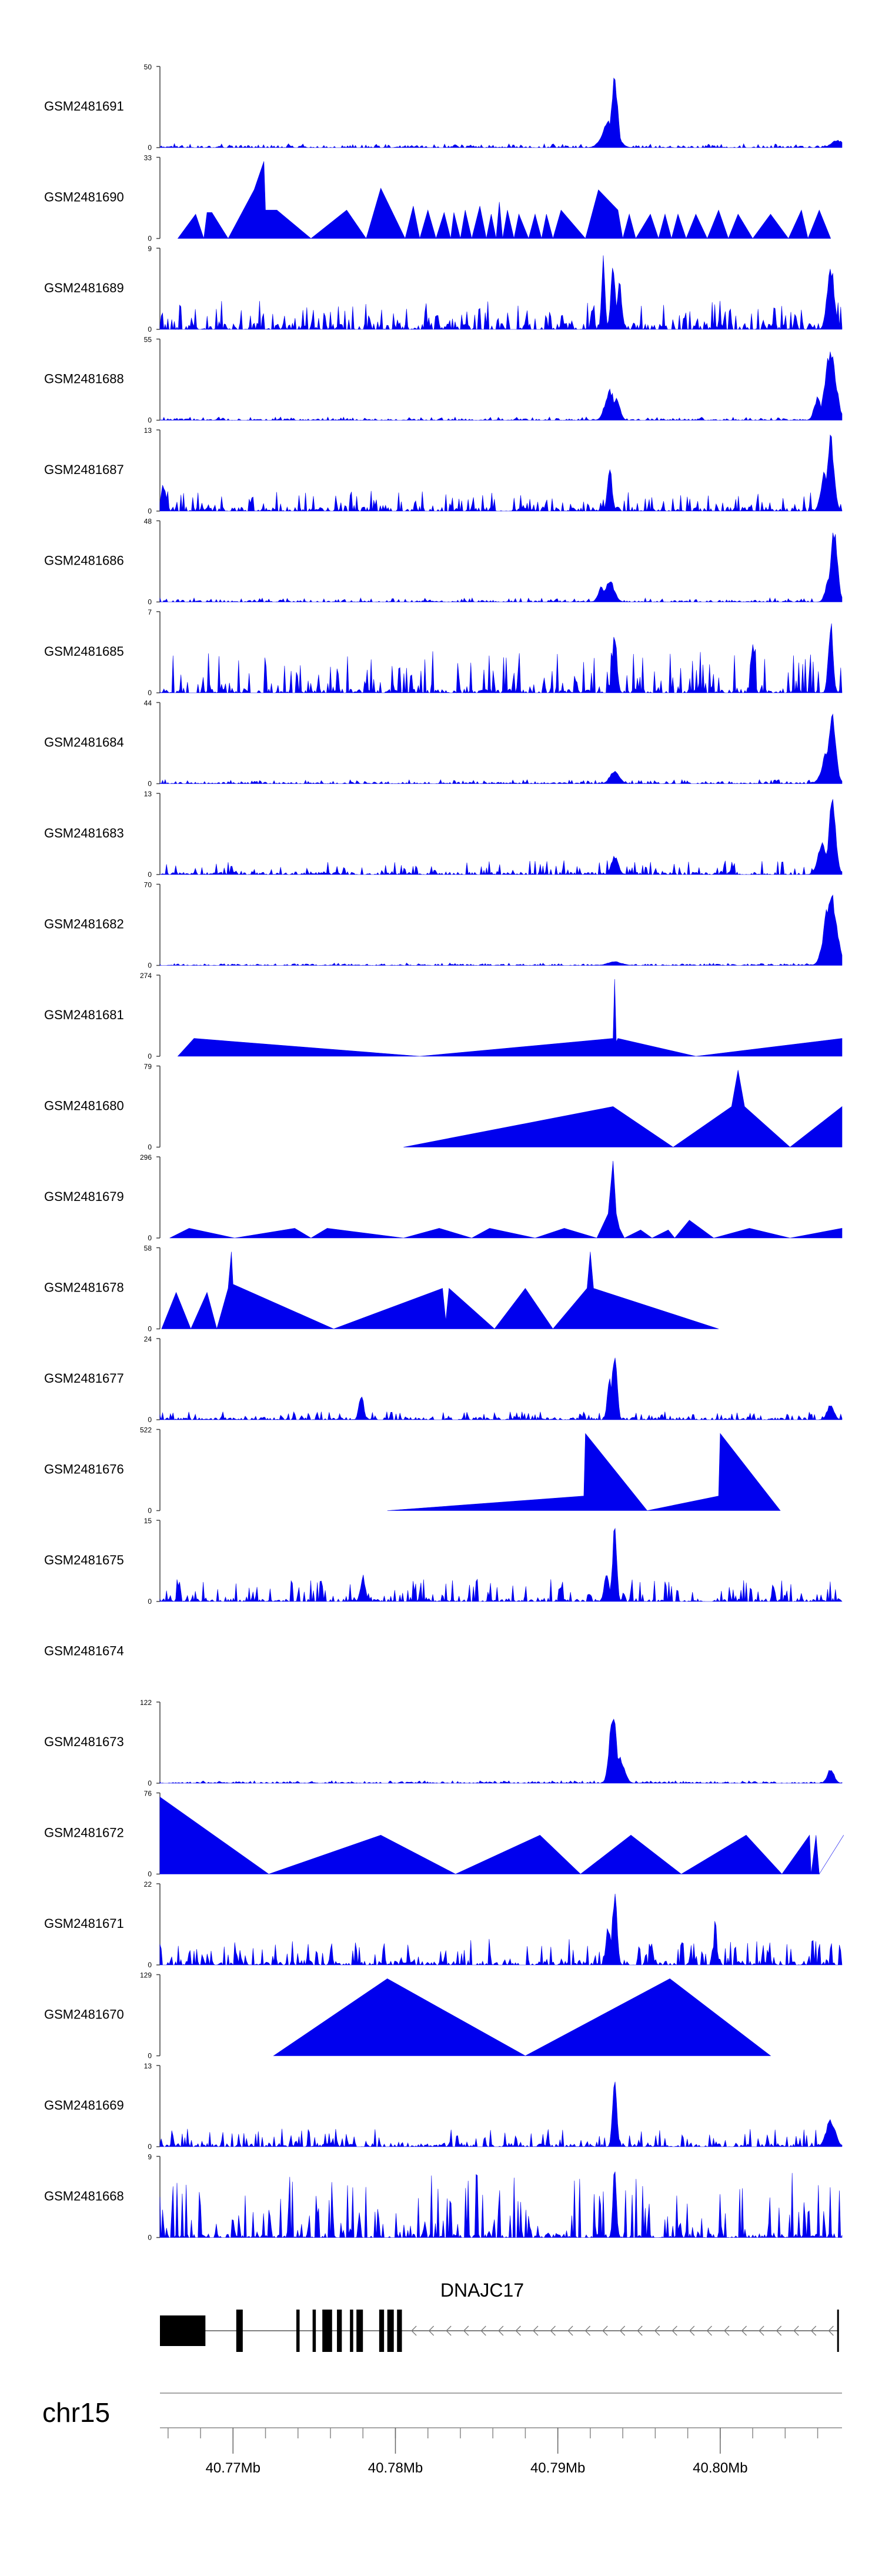 This screenshot has height=2576, width=882. Describe the element at coordinates (84, 1560) in the screenshot. I see `track-label: GSM2481675` at that location.